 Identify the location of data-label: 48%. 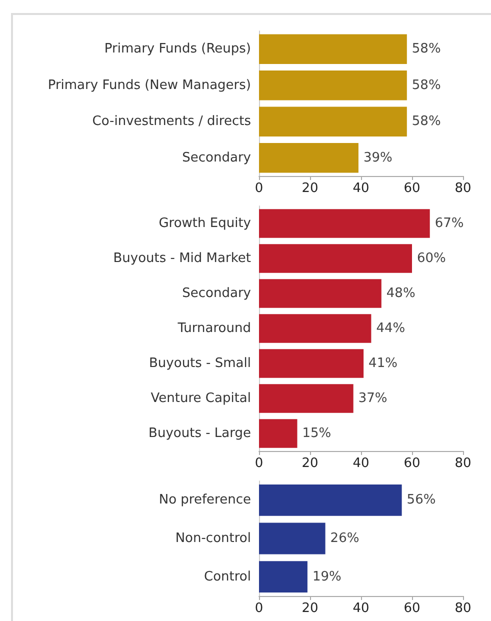
(401, 293).